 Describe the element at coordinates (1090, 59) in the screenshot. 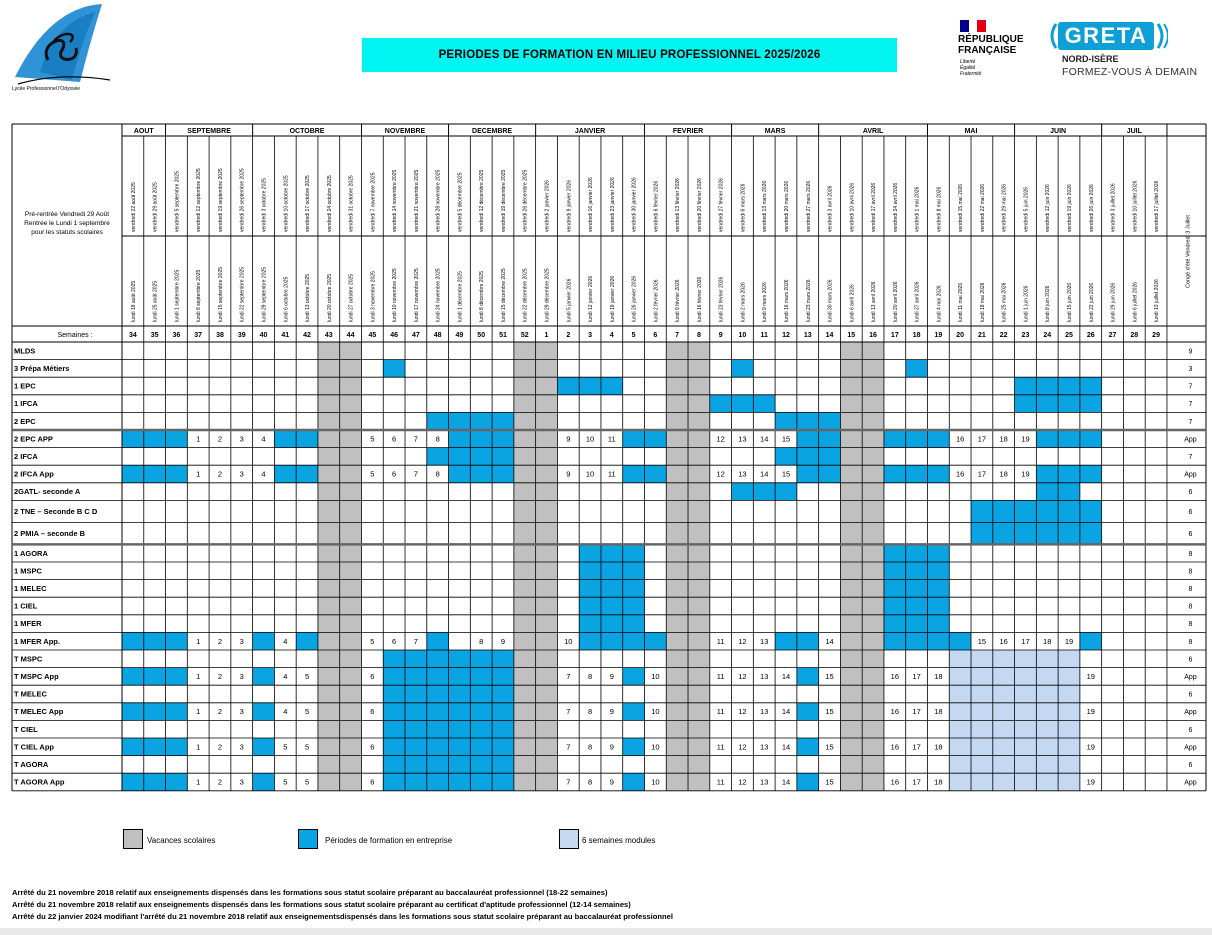

I see `greta-region: NORD-ISÈRE` at that location.